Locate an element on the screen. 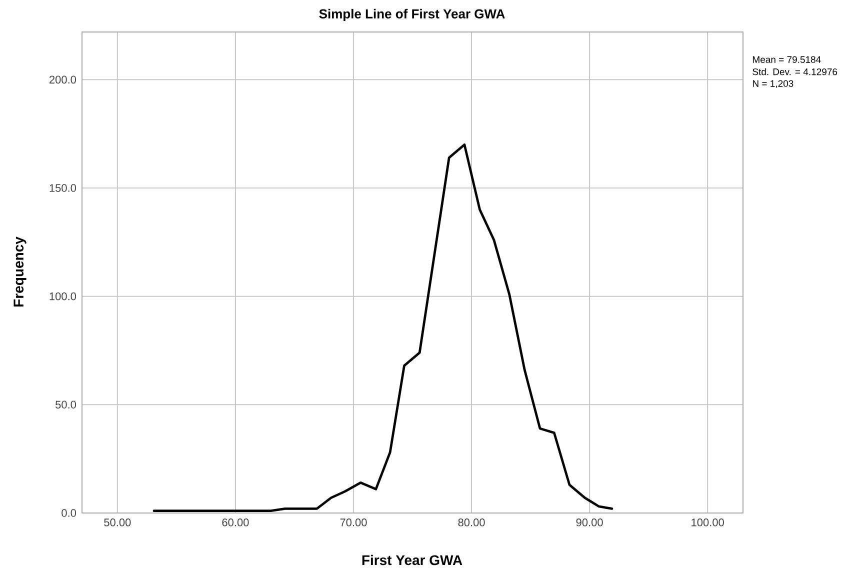 This screenshot has width=865, height=572. y-tick-label: 50.0 is located at coordinates (66, 404).